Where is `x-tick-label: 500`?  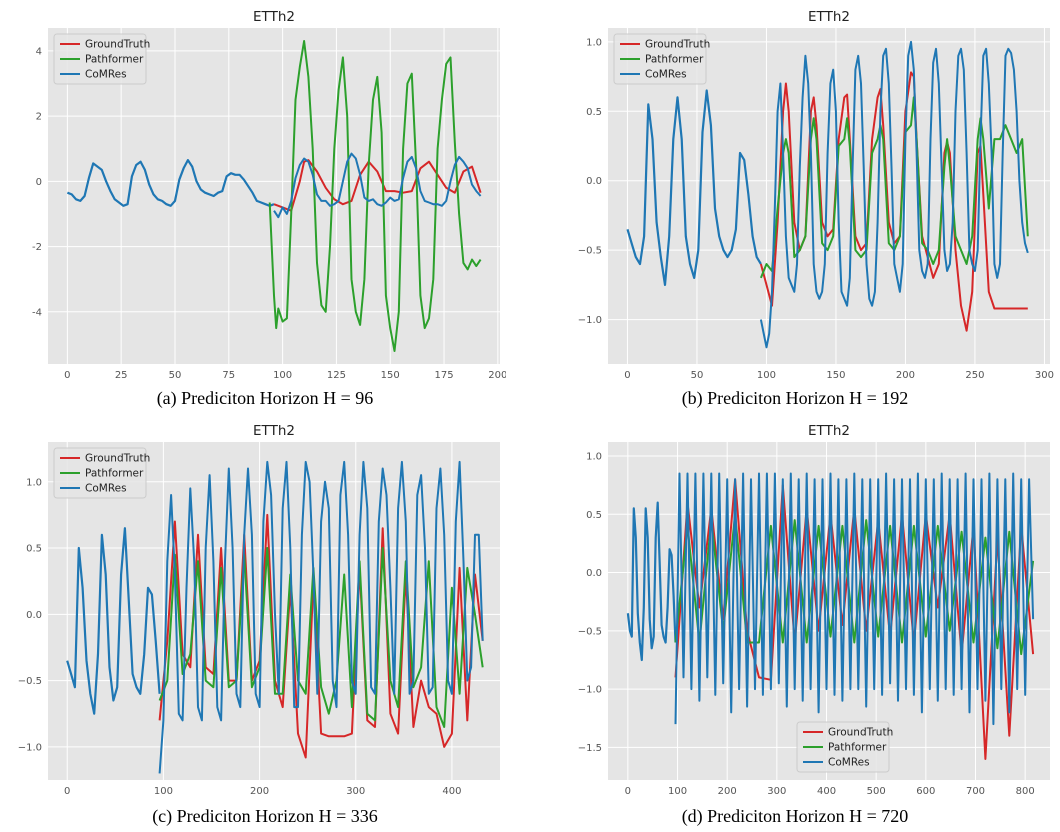 x-tick-label: 500 is located at coordinates (876, 791).